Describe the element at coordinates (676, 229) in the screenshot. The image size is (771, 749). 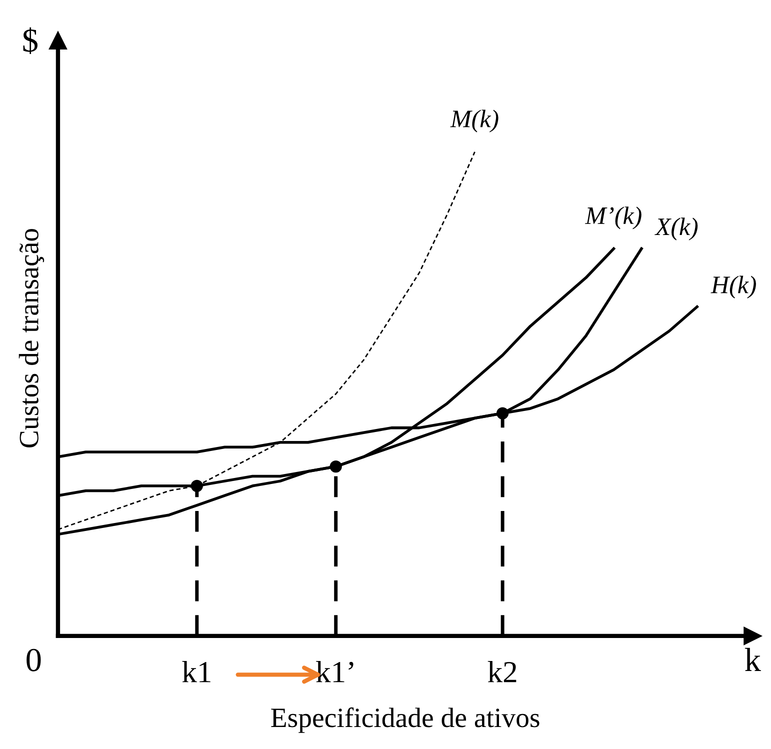
I see `series-label: X(k)` at that location.